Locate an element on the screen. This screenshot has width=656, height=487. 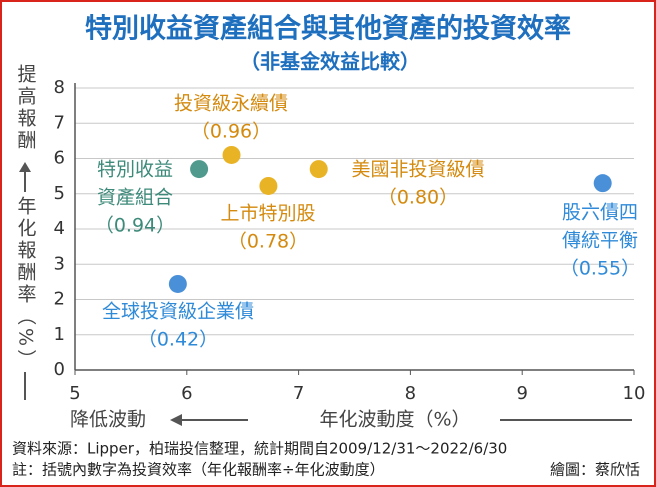
credit: 繪圖：蔡欣恬 is located at coordinates (595, 470).